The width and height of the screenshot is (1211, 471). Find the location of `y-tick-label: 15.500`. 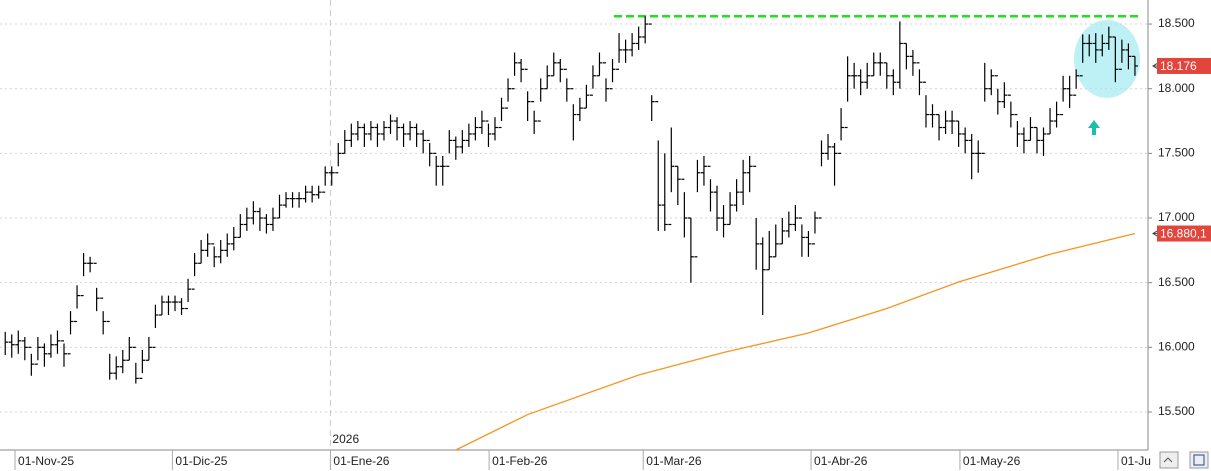

y-tick-label: 15.500 is located at coordinates (1176, 411).